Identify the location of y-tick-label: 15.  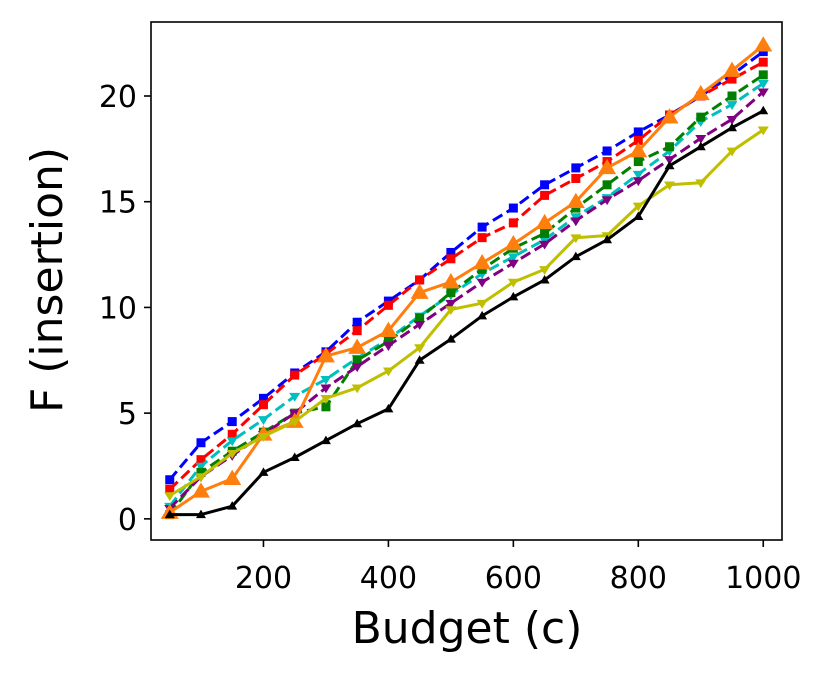
(118, 203).